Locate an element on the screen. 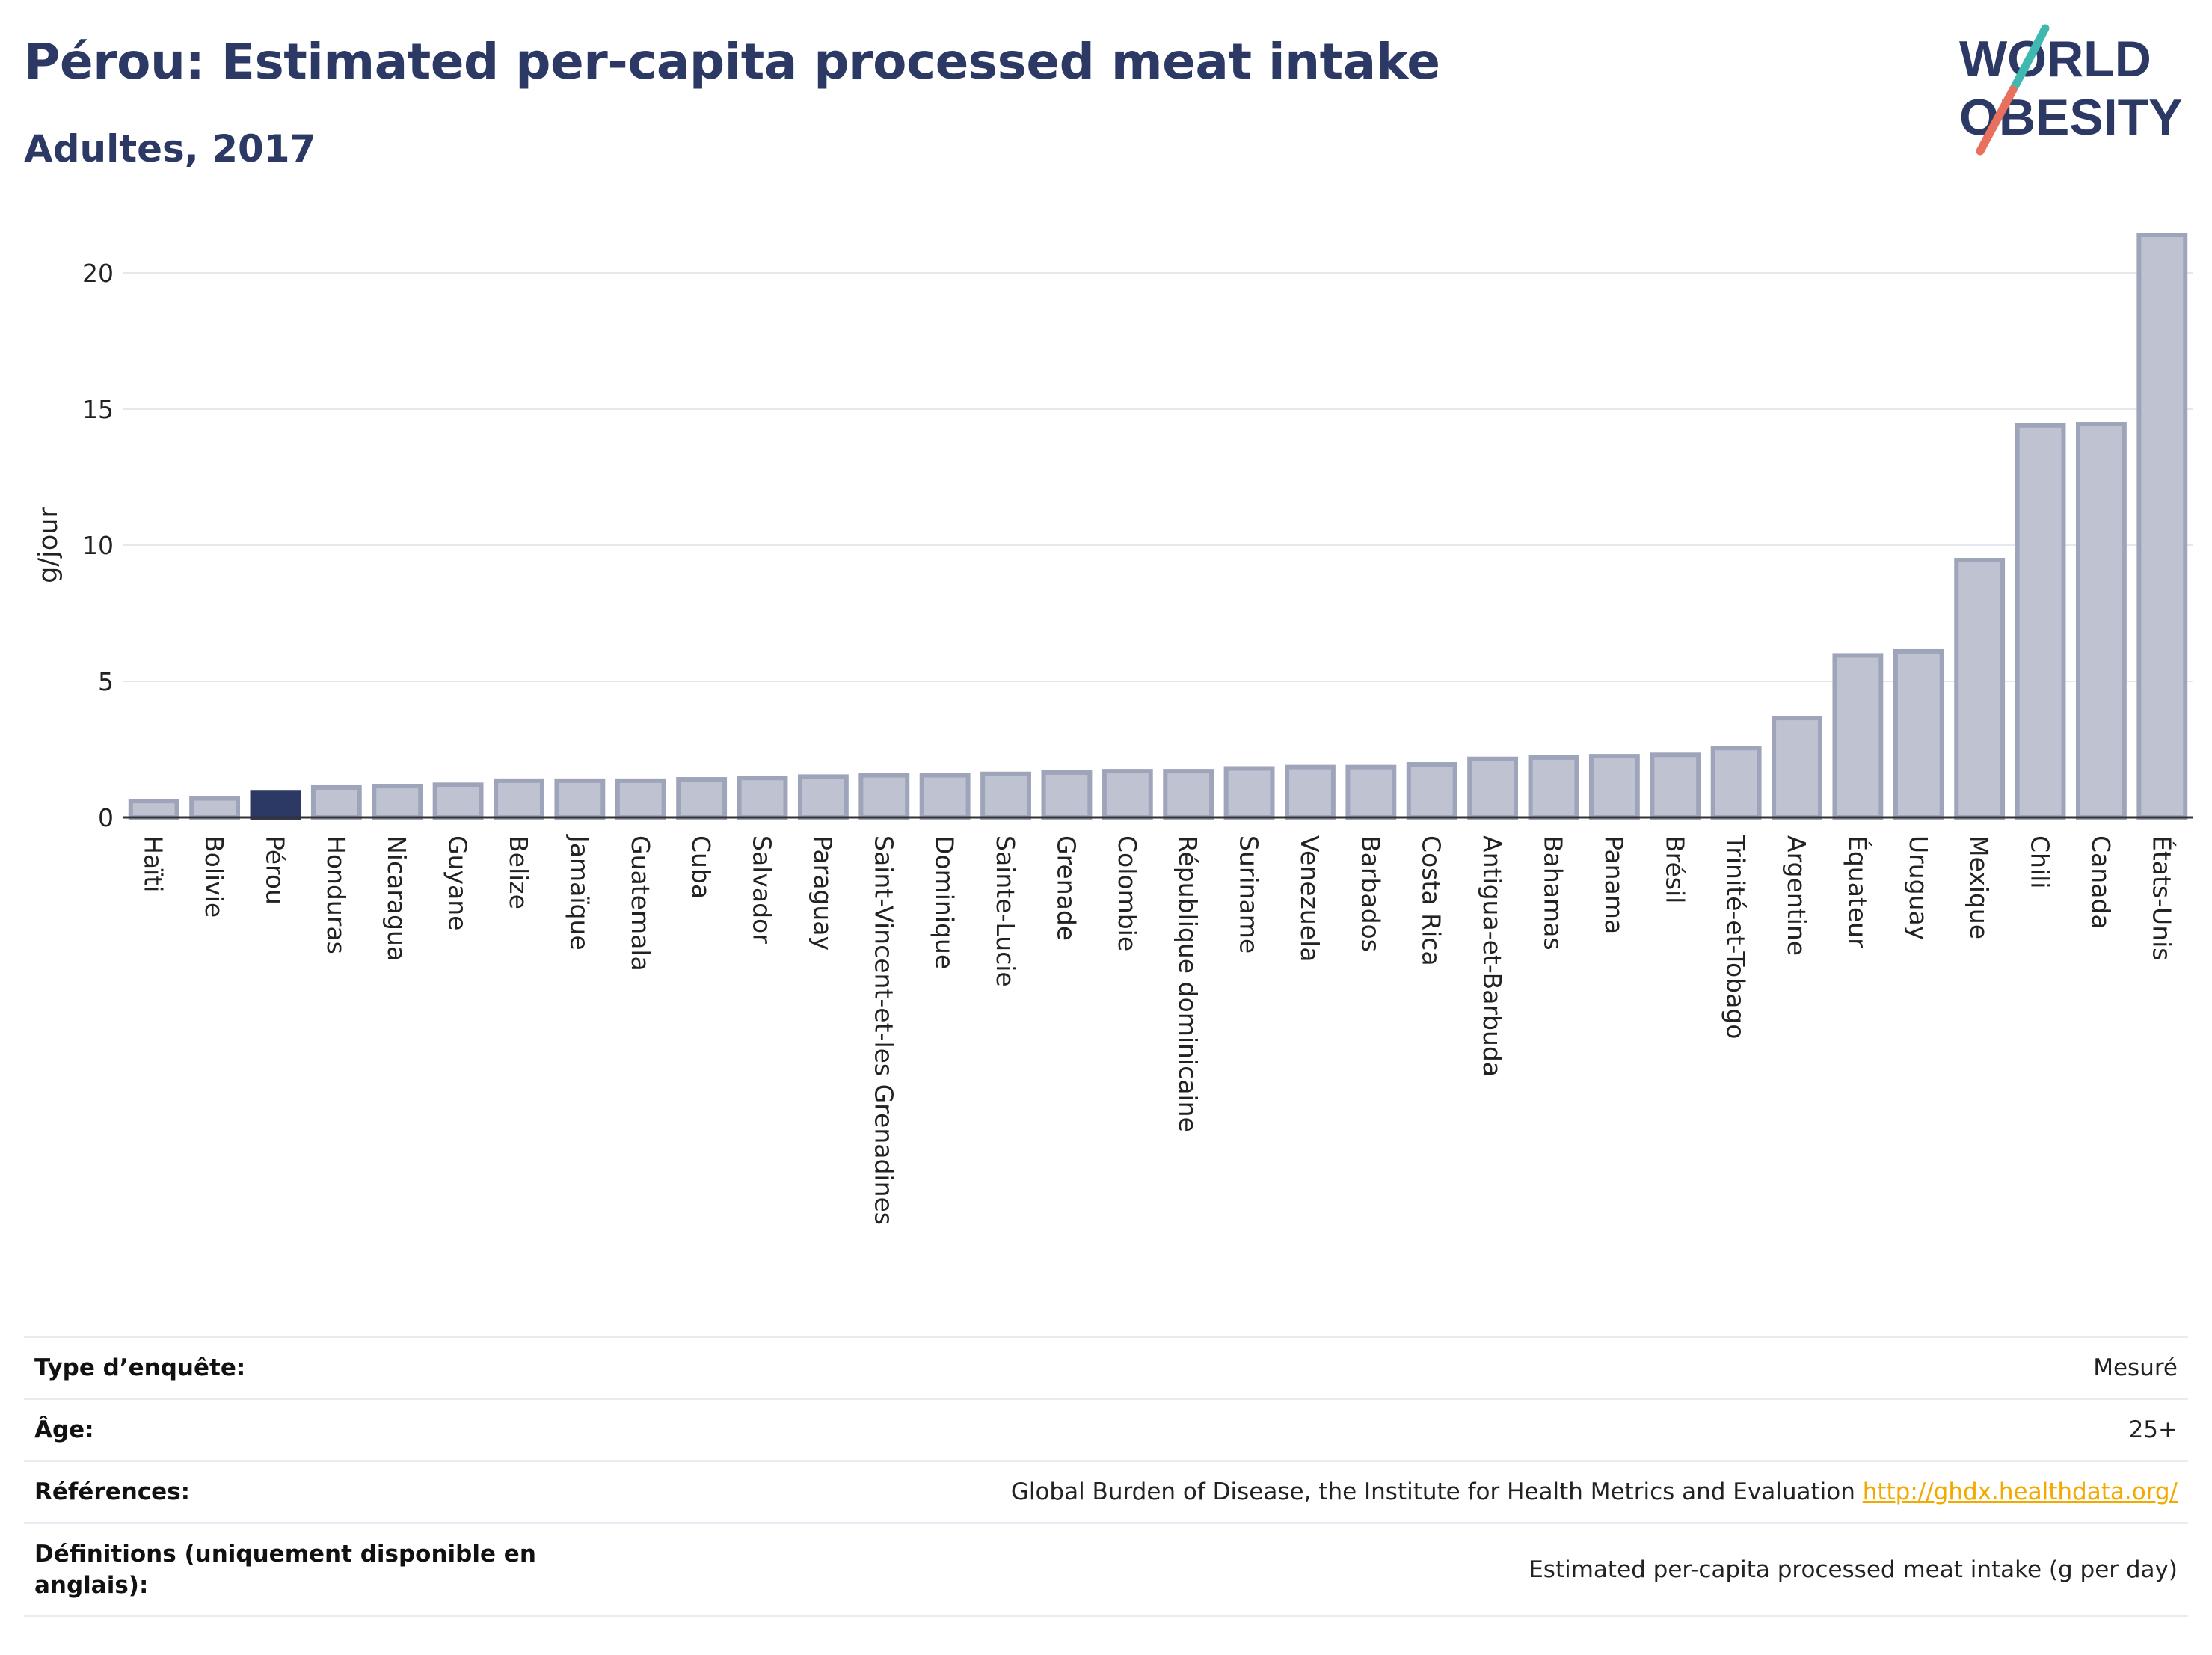 The image size is (2212, 1655). bar-jama-que is located at coordinates (580, 799).